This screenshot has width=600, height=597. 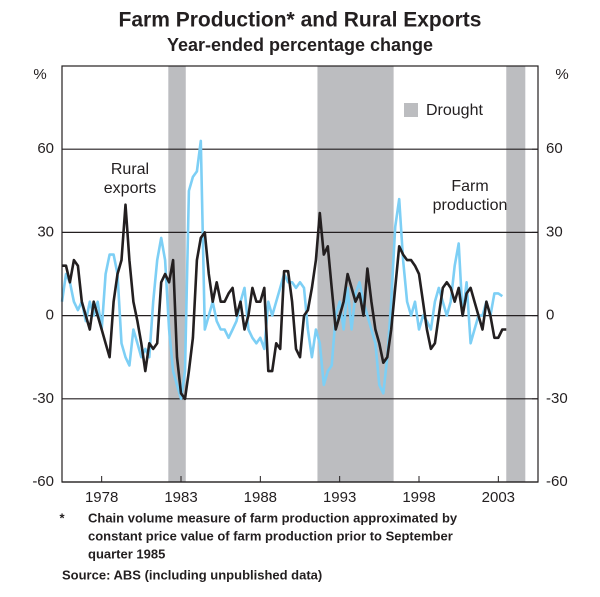 What do you see at coordinates (550, 315) in the screenshot?
I see `y2-tick-label: 0` at bounding box center [550, 315].